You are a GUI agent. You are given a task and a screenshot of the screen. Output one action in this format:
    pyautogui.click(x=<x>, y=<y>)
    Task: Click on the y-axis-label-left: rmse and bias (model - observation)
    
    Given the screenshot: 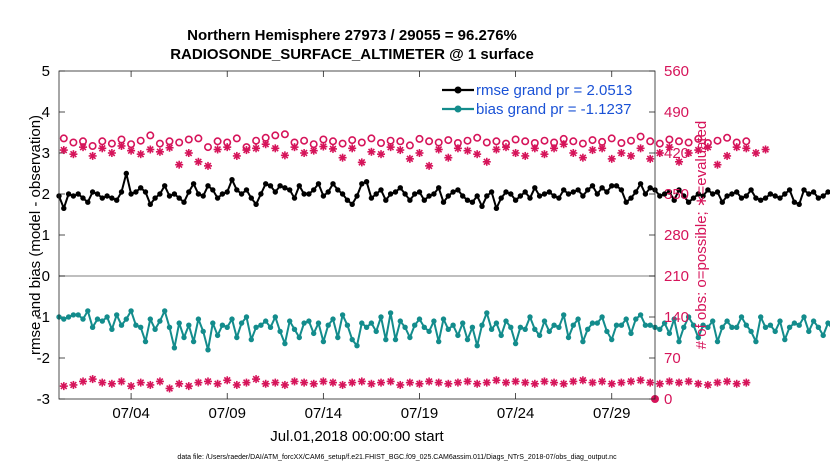 What is the action you would take?
    pyautogui.click(x=35, y=235)
    